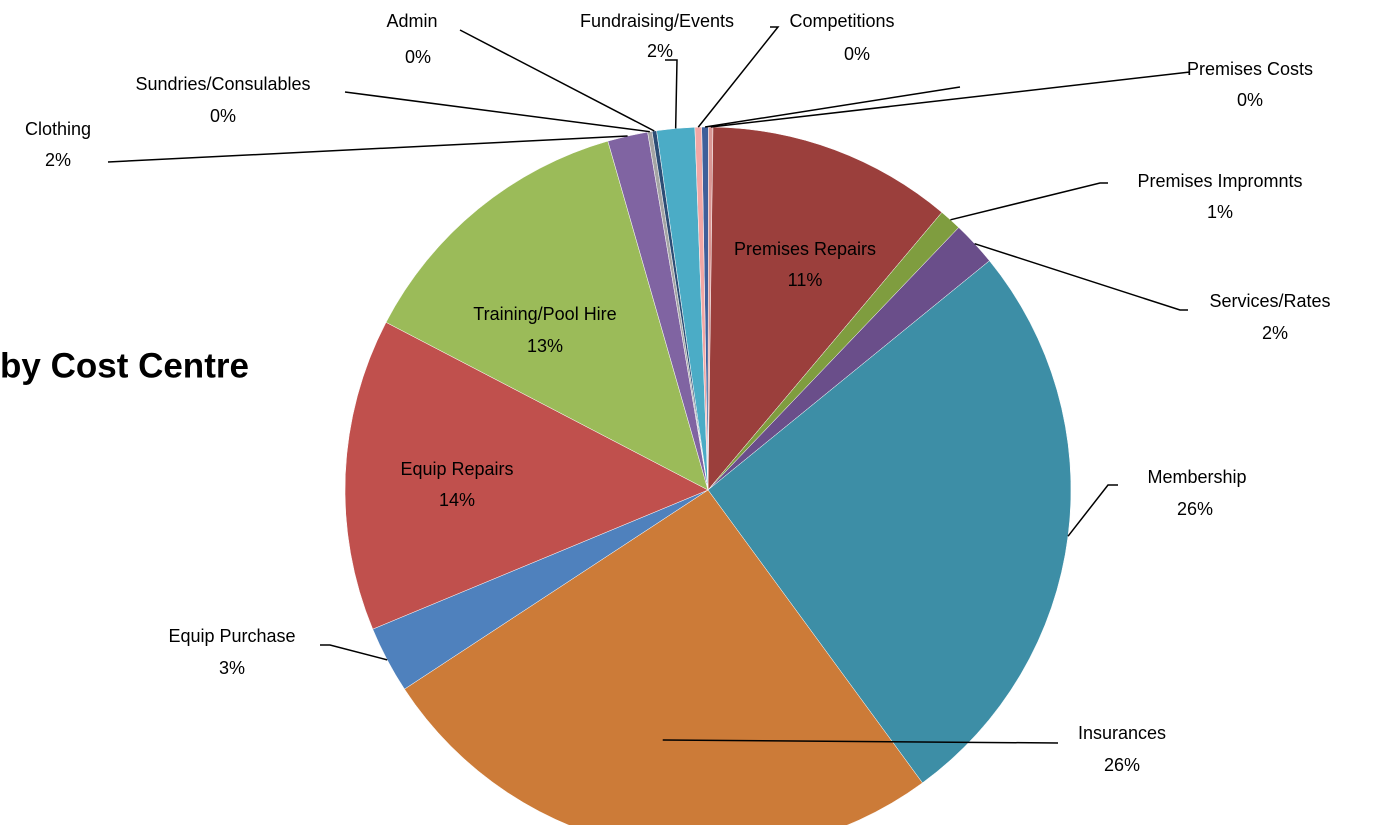 The height and width of the screenshot is (825, 1388). Describe the element at coordinates (1219, 181) in the screenshot. I see `slice-label: Premises Impromnts` at that location.